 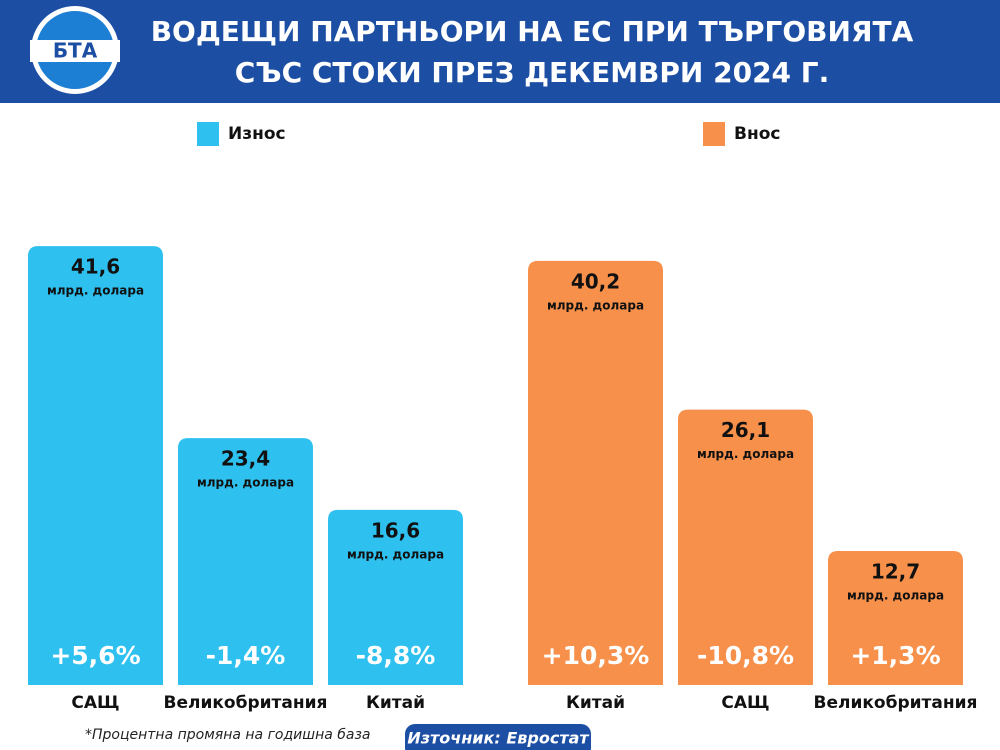 What do you see at coordinates (95, 267) in the screenshot?
I see `value-label: 41,6` at bounding box center [95, 267].